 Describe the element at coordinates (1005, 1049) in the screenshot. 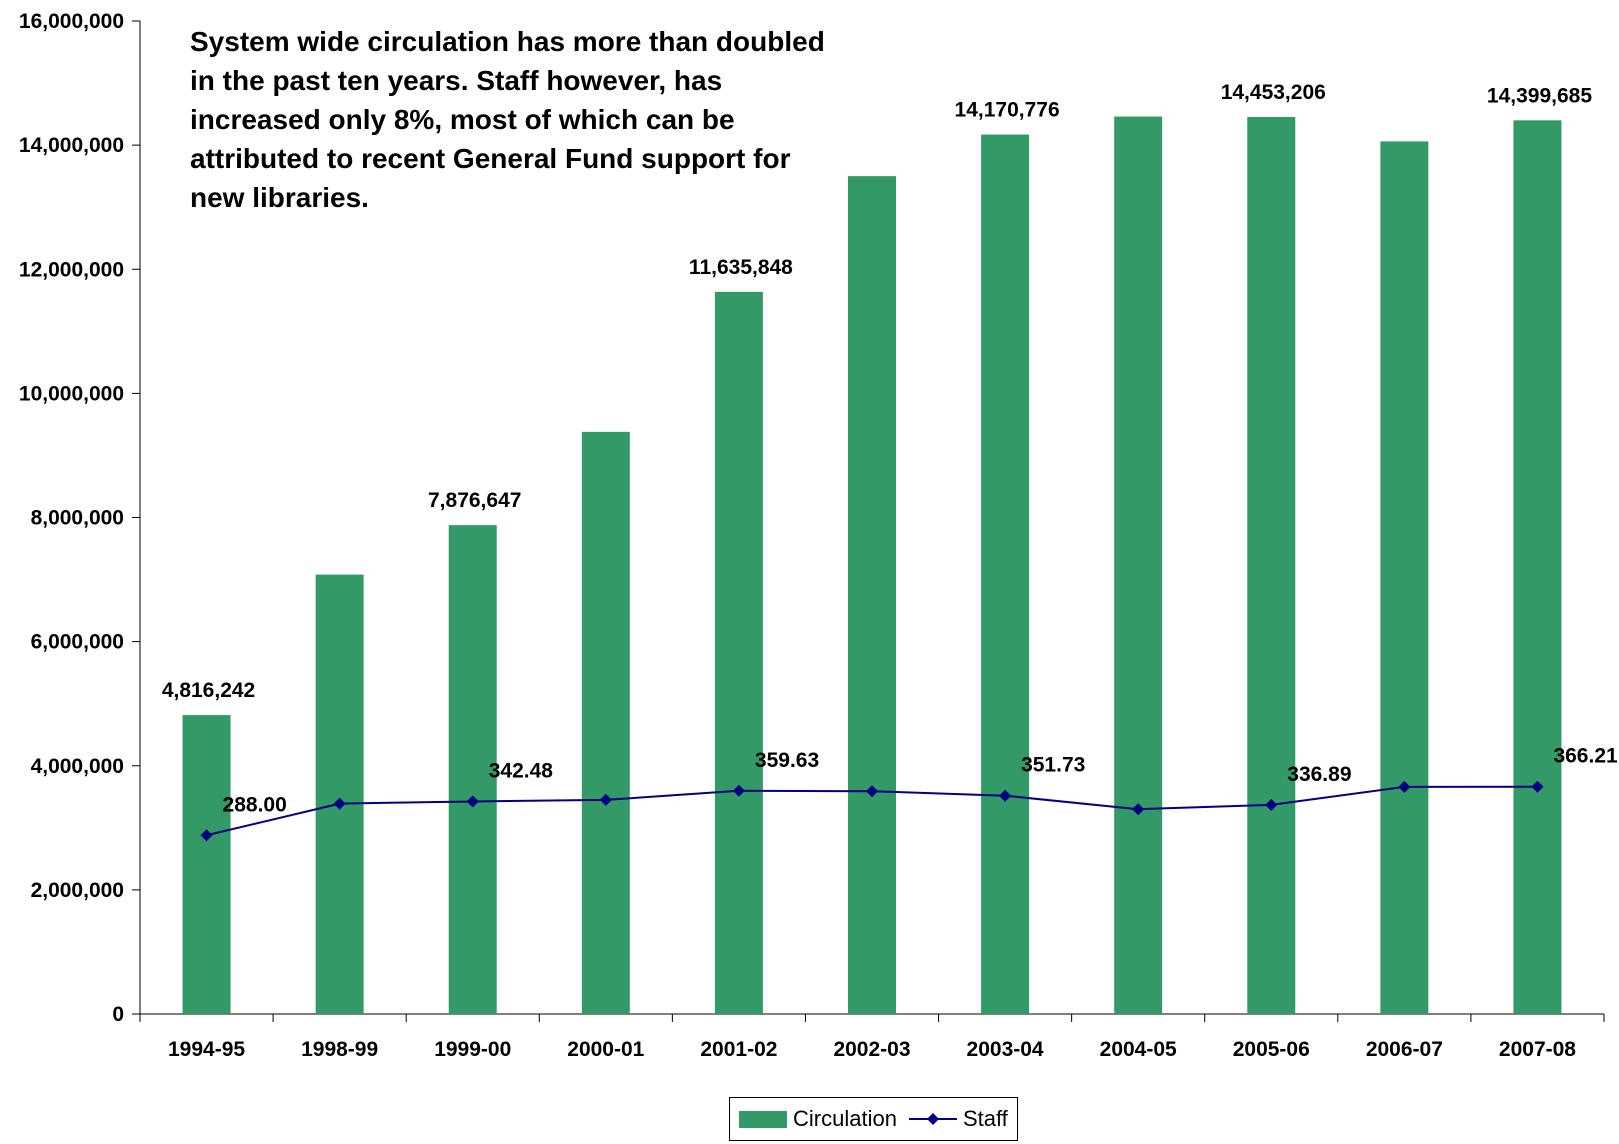

I see `x-tick-label: 2003-04` at that location.